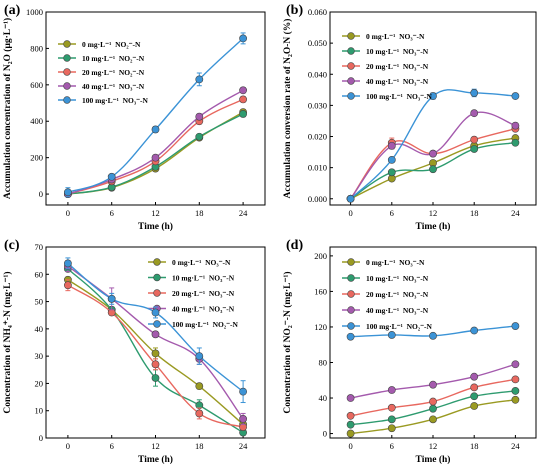 The width and height of the screenshot is (550, 464). What do you see at coordinates (320, 256) in the screenshot?
I see `y-tick-label: 200` at bounding box center [320, 256].